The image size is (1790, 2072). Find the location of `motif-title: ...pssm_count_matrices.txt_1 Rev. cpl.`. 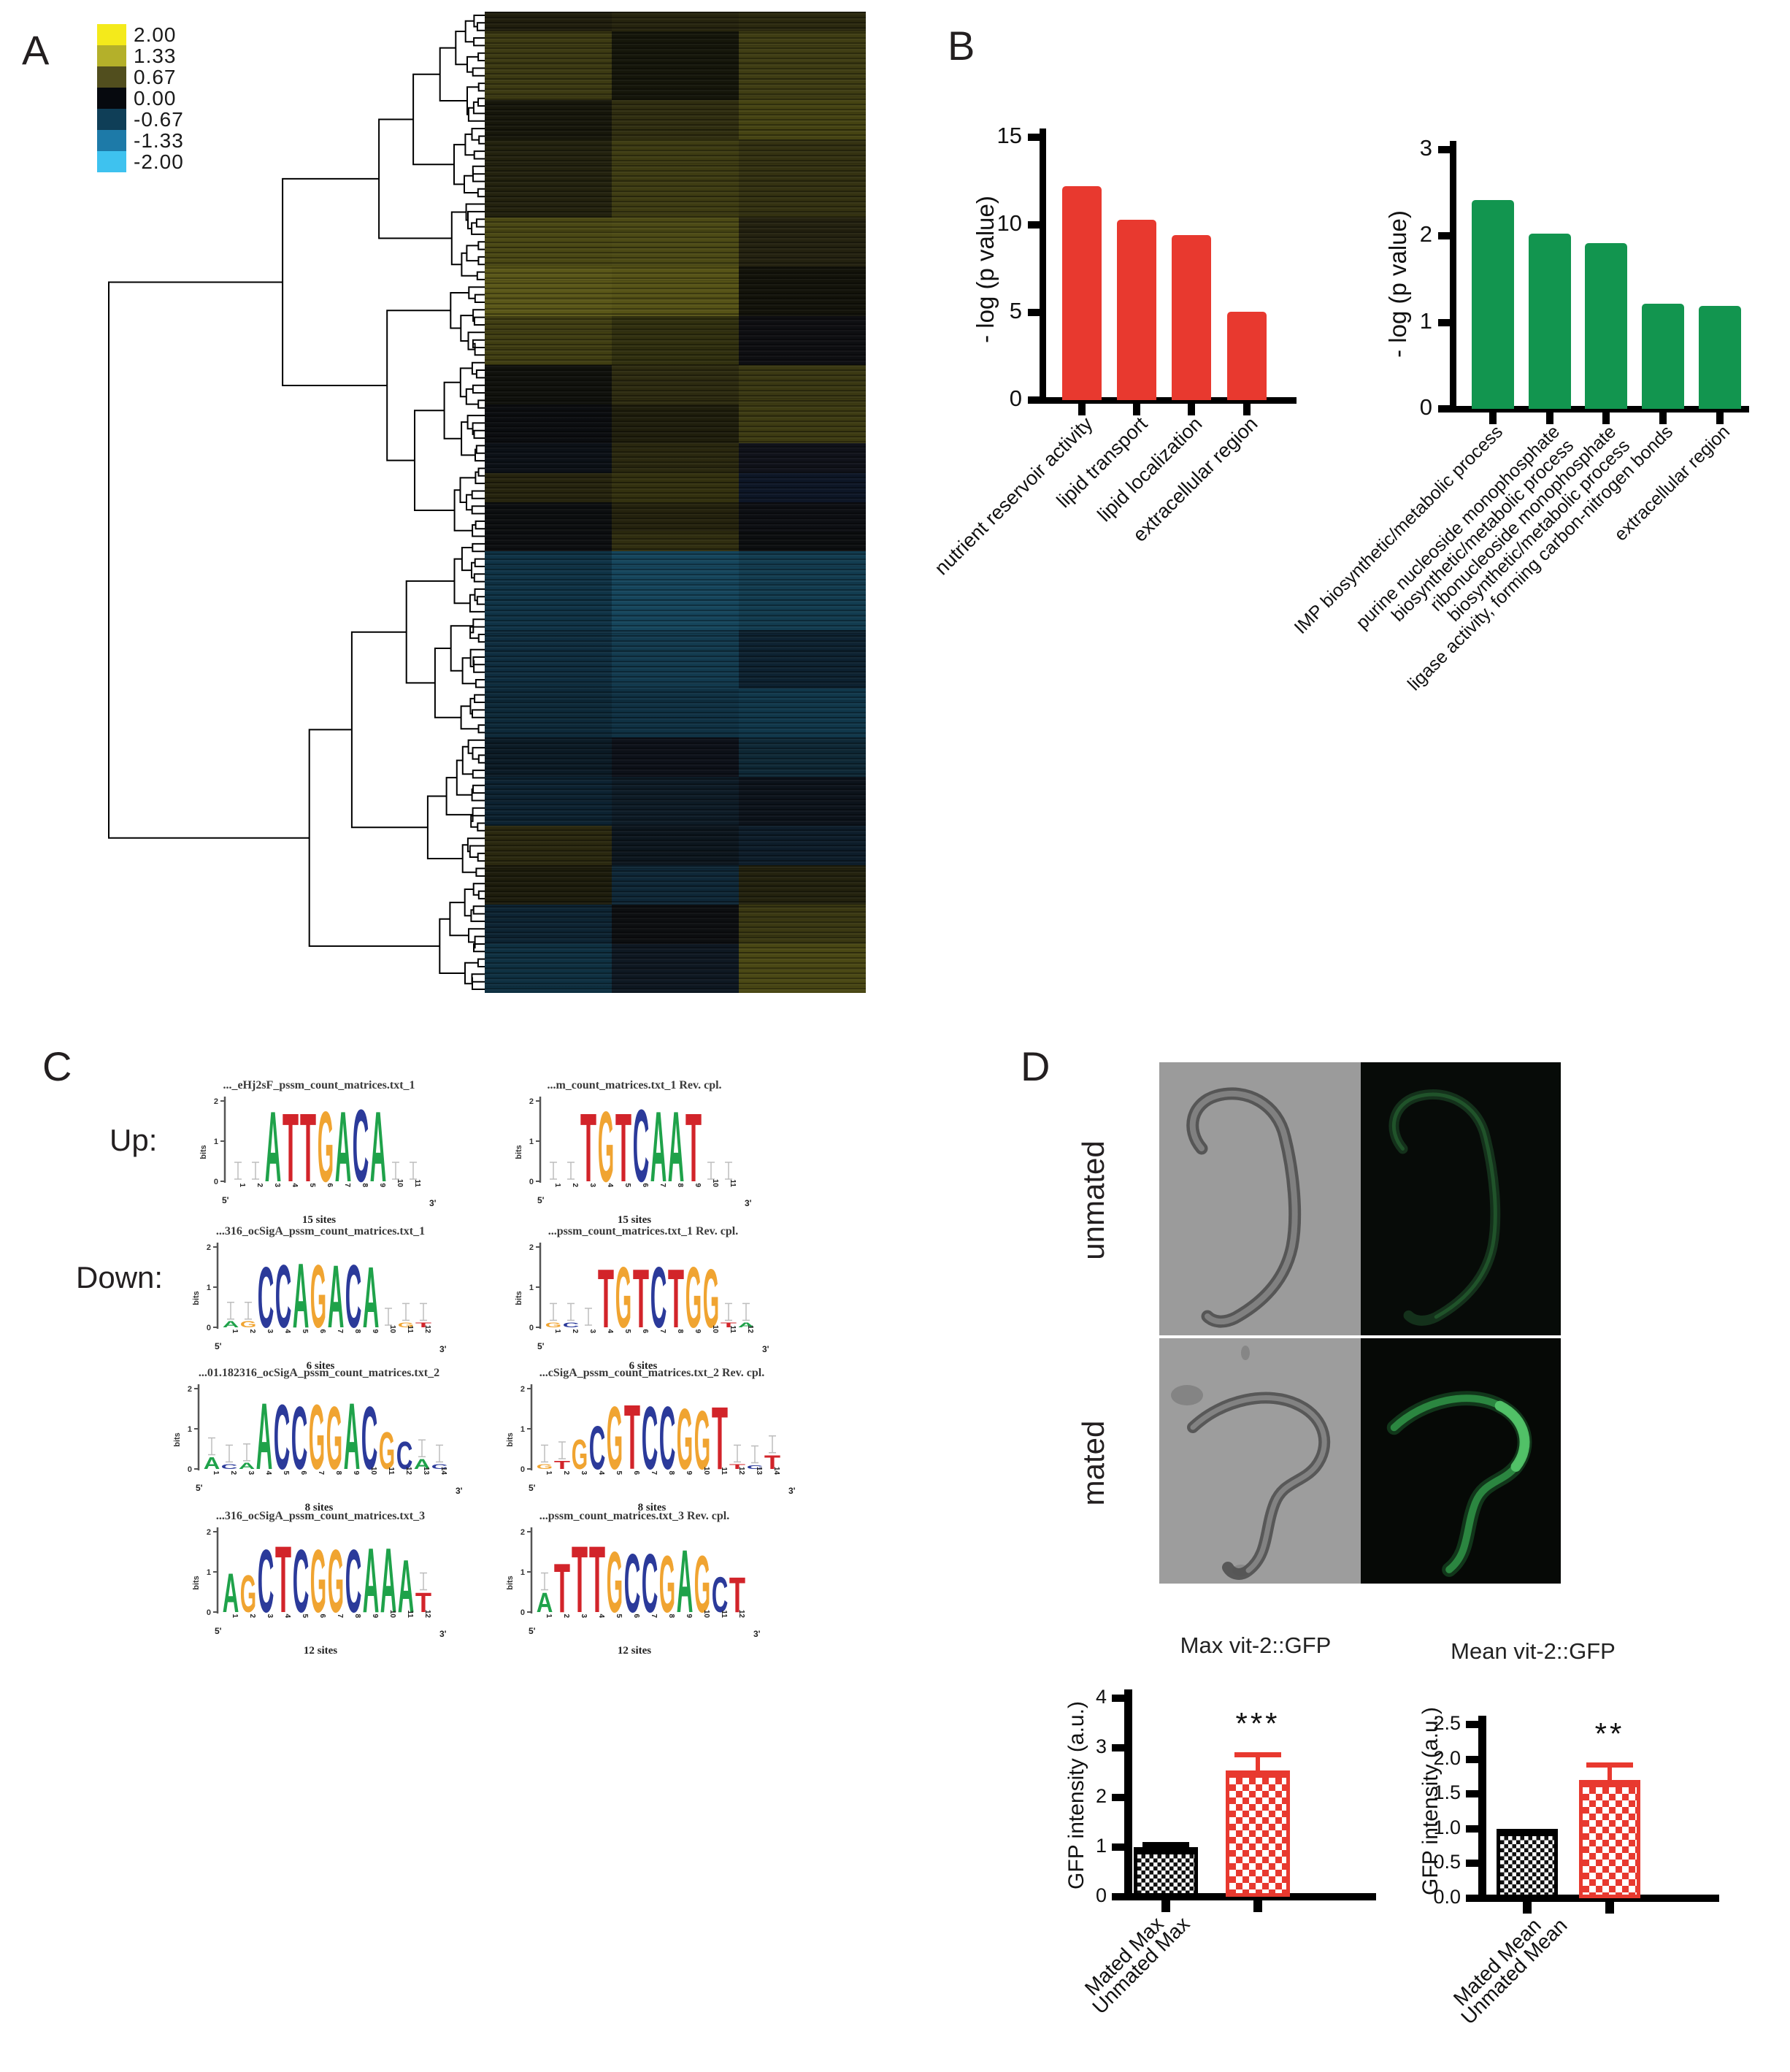

motif-title: ...pssm_count_matrices.txt_1 Rev. cpl. is located at coordinates (643, 1231).